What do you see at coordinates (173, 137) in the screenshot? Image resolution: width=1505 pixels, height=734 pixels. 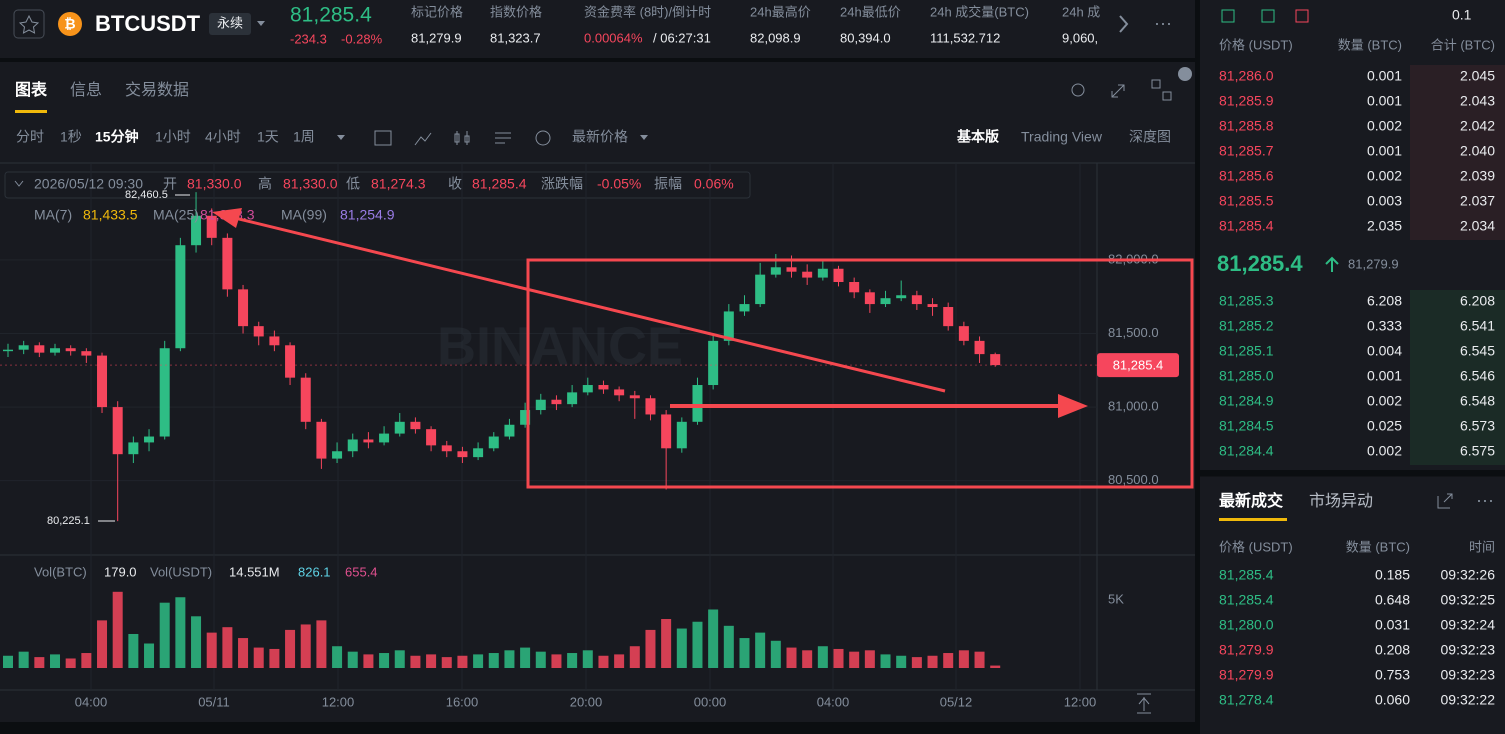 I see `interval-option: 1小时` at bounding box center [173, 137].